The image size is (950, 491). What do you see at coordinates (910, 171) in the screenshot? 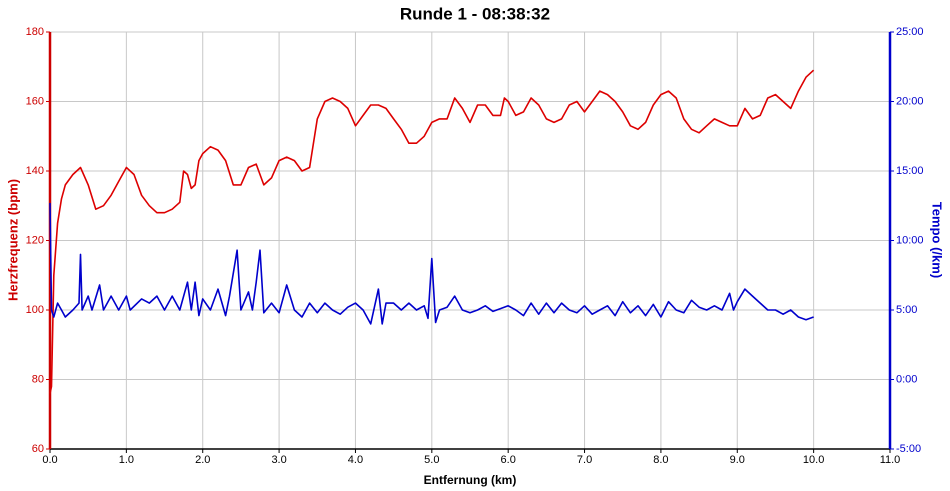
I see `y2-tick-label: 15:00` at bounding box center [910, 171].